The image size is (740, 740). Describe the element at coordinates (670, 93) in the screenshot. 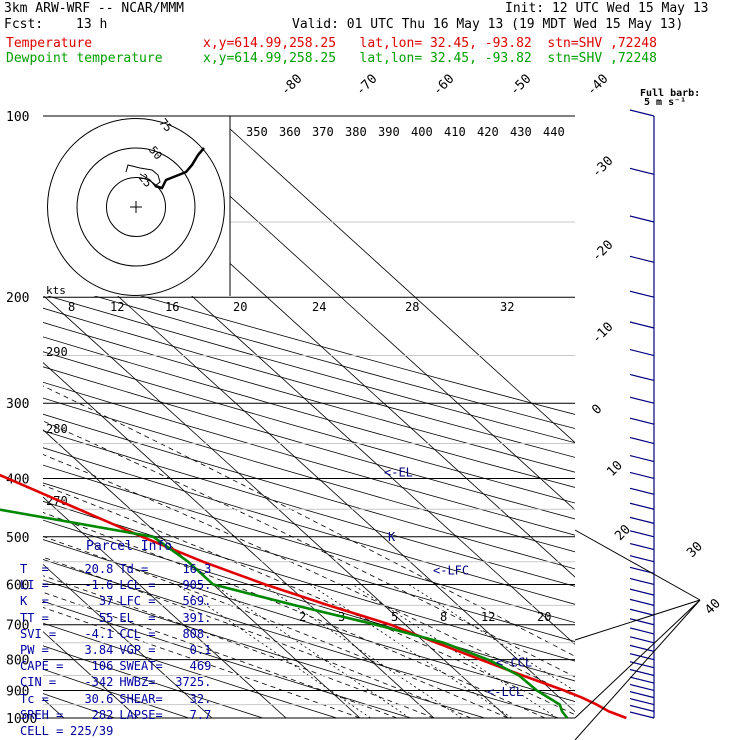

I see `barb-legend-title: Full barb:` at that location.